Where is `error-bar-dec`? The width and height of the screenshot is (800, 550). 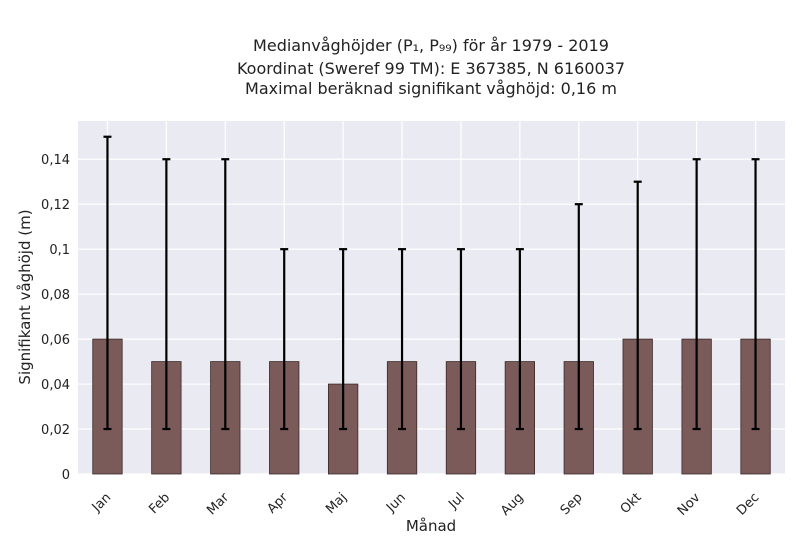 error-bar-dec is located at coordinates (755, 294).